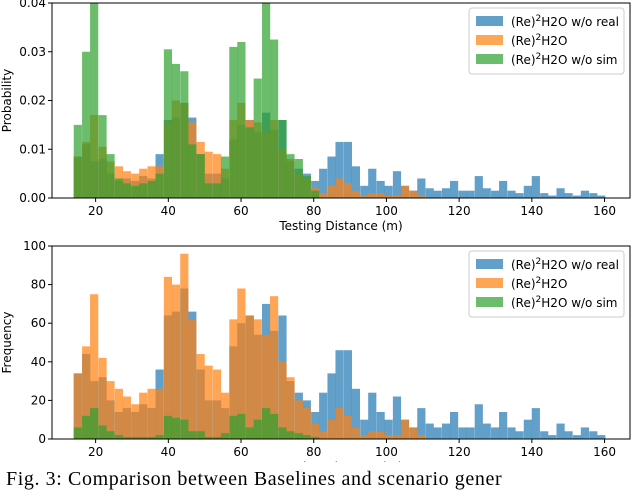 The image size is (640, 503). What do you see at coordinates (489, 264) in the screenshot?
I see `legend-swatch-blue` at bounding box center [489, 264].